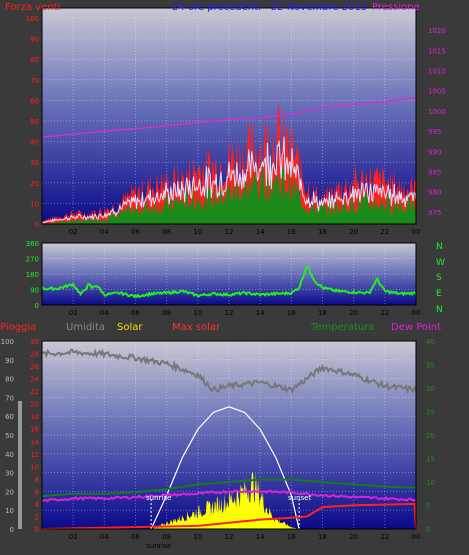 This screenshot has width=469, height=555. I want to click on direction-x-tick: 18, so click(322, 313).